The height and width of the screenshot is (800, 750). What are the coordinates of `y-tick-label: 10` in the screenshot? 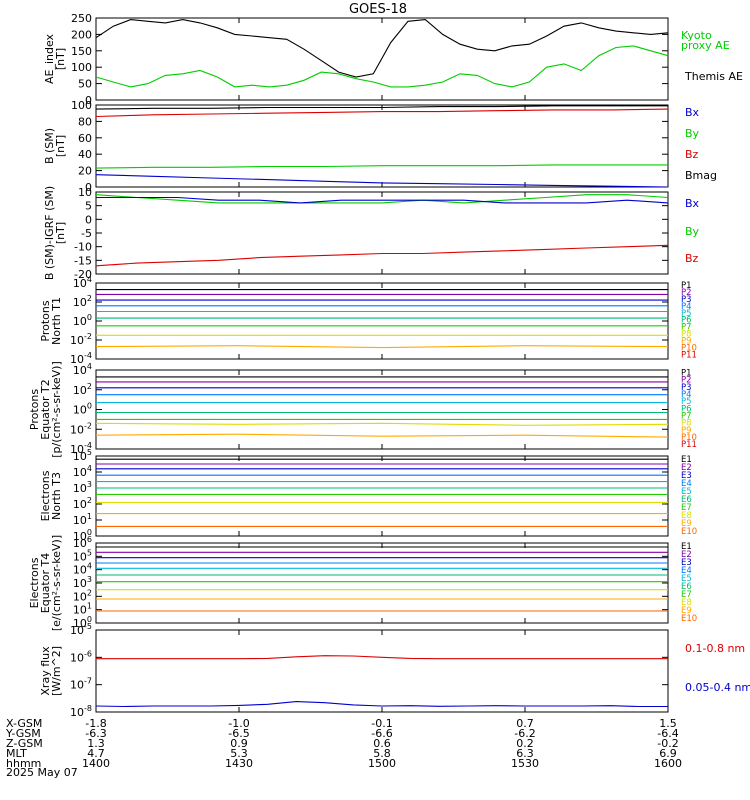 It's located at (85, 192).